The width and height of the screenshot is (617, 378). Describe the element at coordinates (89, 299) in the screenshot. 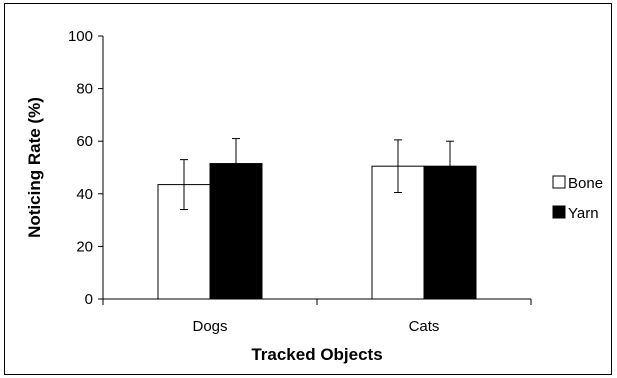

I see `y-tick-label: 0` at that location.